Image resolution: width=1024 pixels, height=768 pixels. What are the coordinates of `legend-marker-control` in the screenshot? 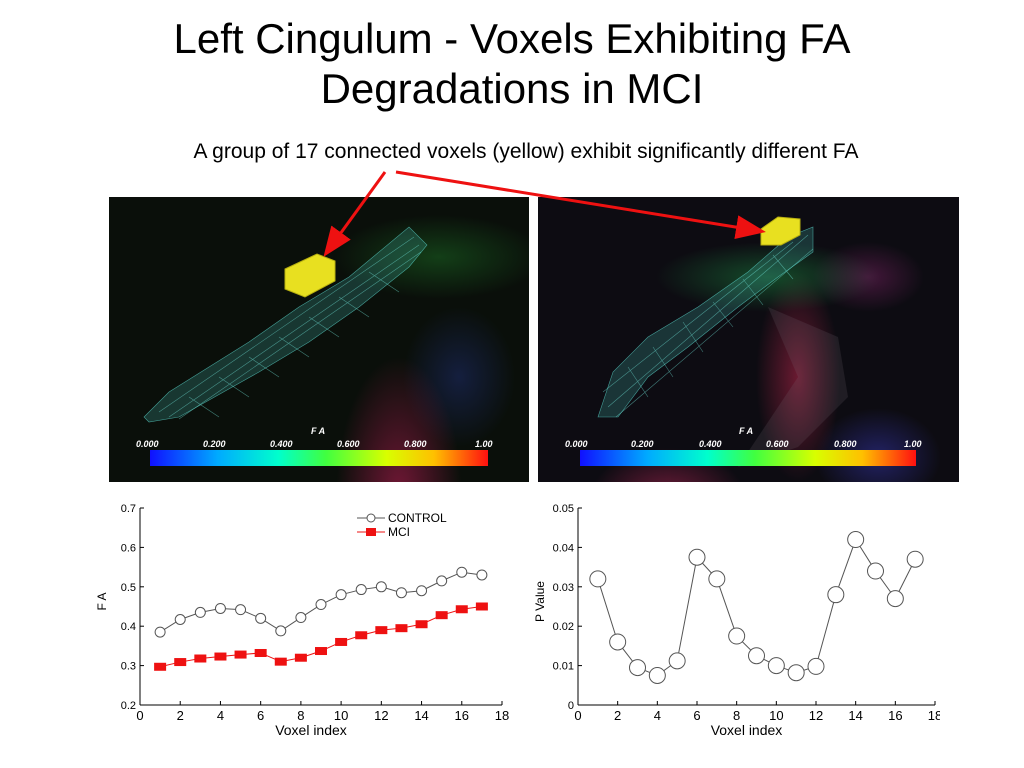 It's located at (371, 518).